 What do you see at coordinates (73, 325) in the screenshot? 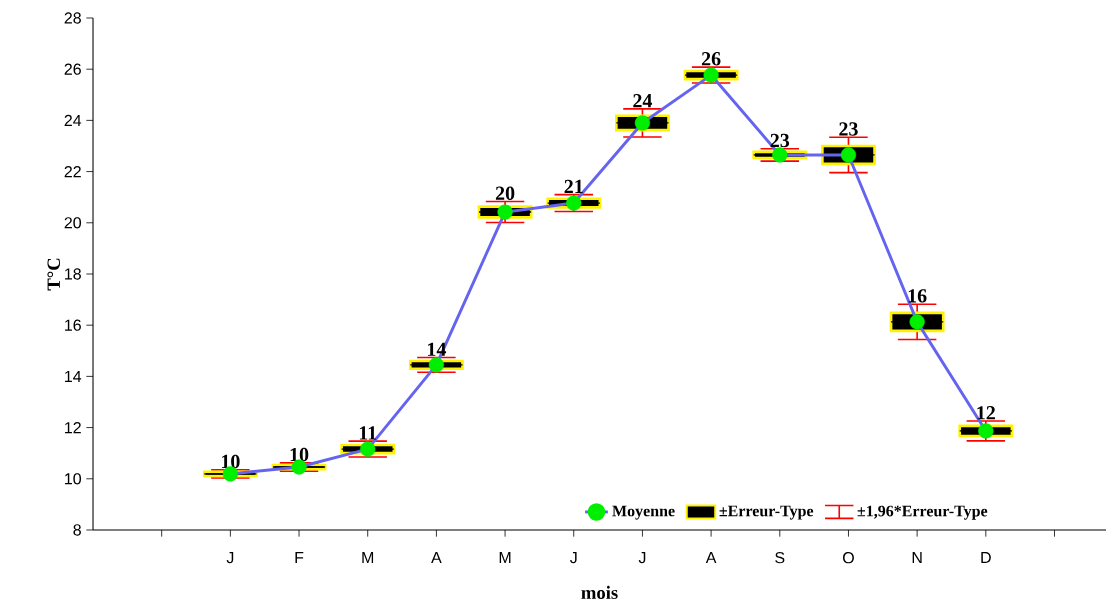
I see `y-tick-label: 16` at bounding box center [73, 325].